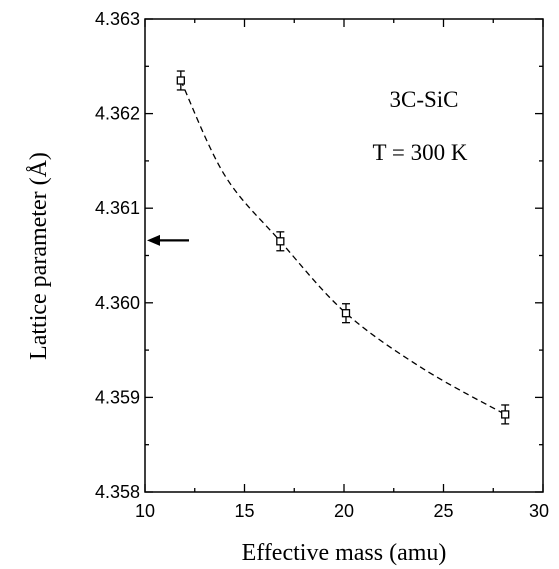 This screenshot has height=569, width=559. I want to click on y-tick-label: 4.359, so click(117, 397).